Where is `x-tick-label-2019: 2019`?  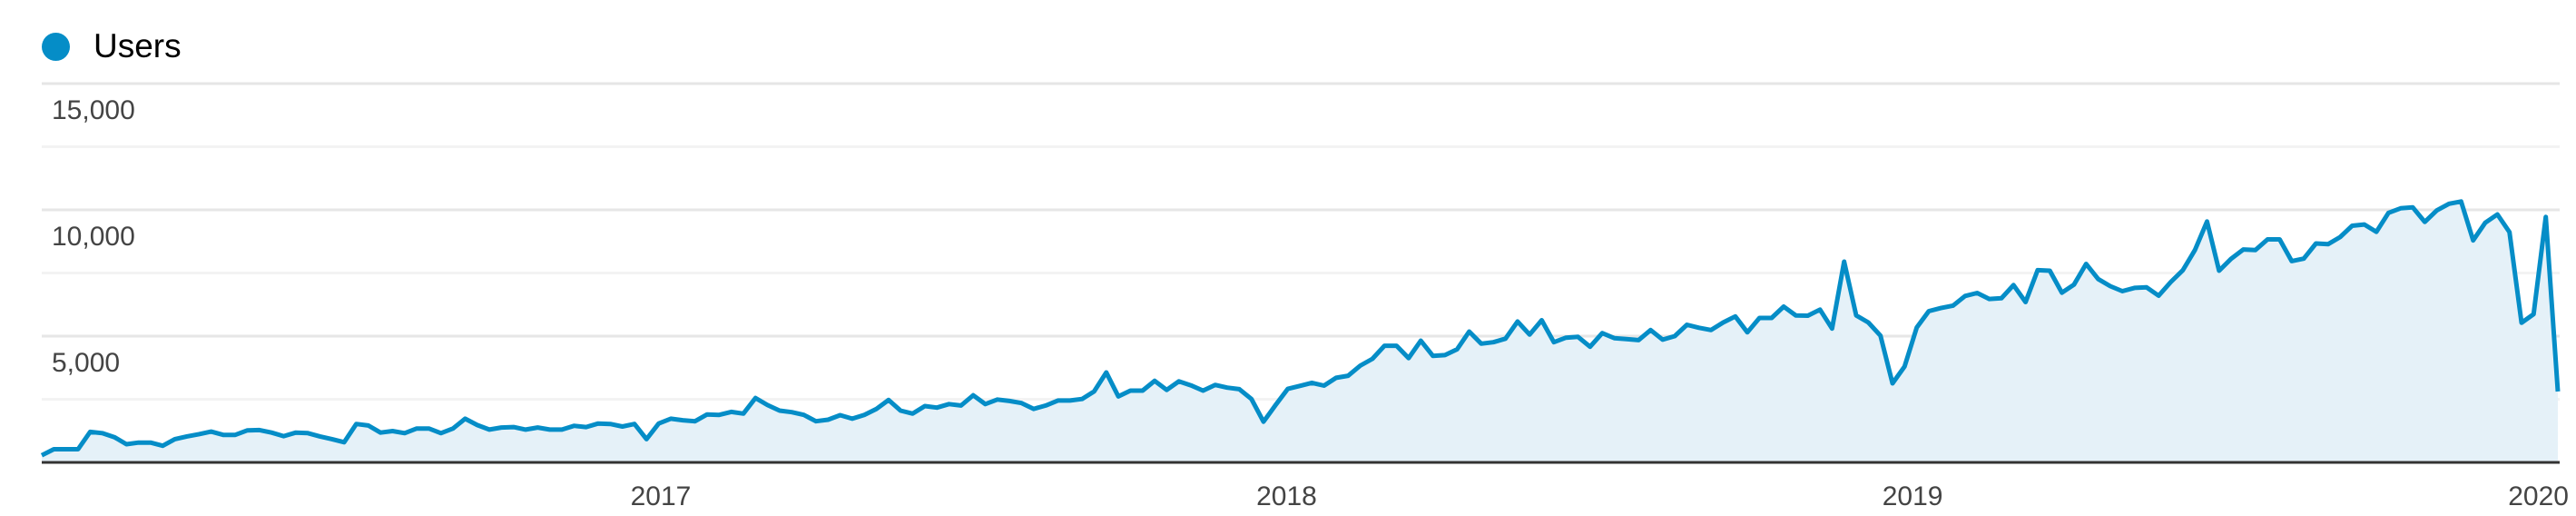 x-tick-label-2019: 2019 is located at coordinates (1913, 496).